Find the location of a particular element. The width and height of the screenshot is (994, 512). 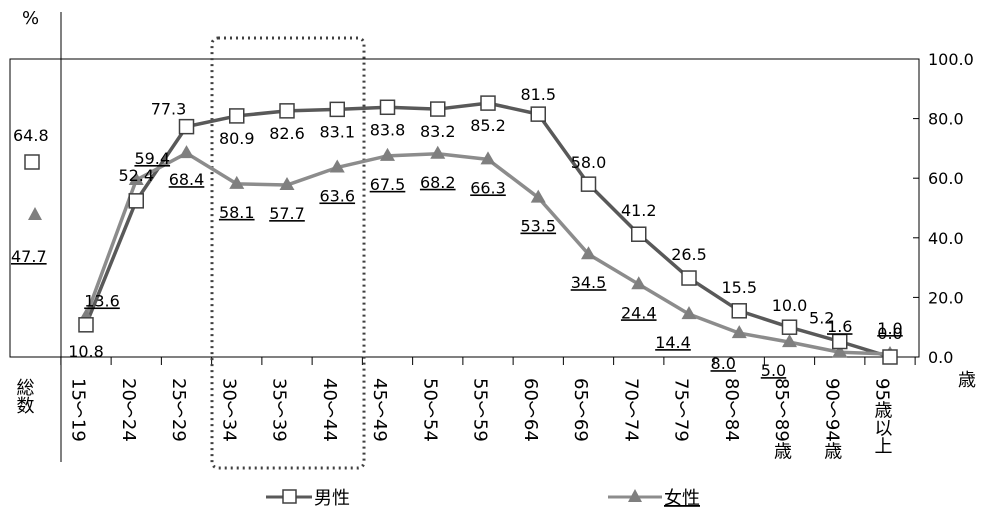

female-data-label: 63.6 is located at coordinates (337, 195).